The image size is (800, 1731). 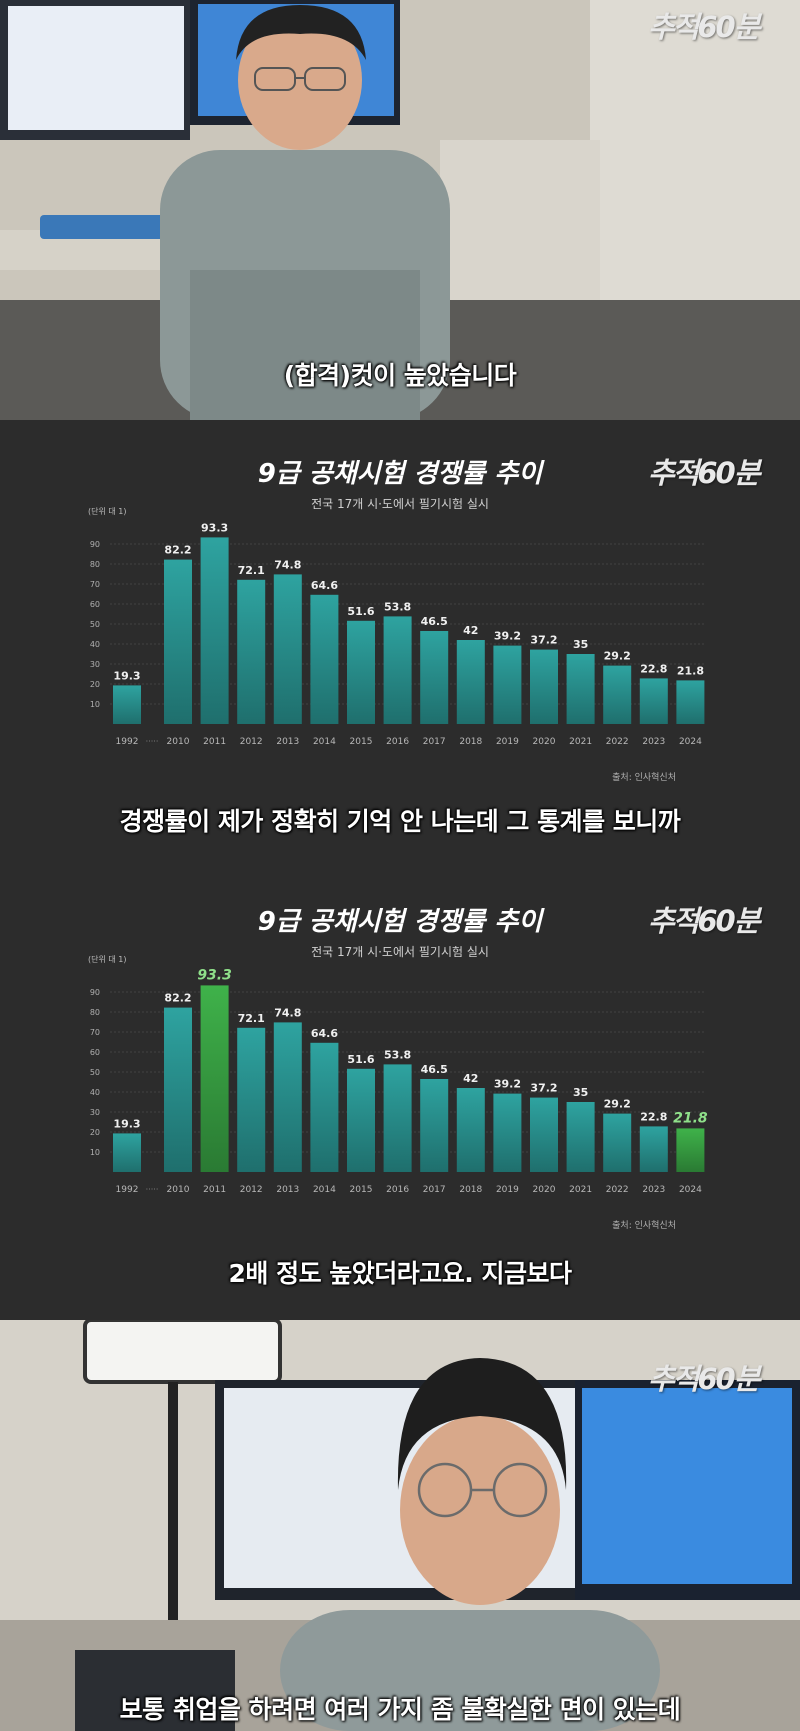 I want to click on data-label-2015: 51.6, so click(x=360, y=1059).